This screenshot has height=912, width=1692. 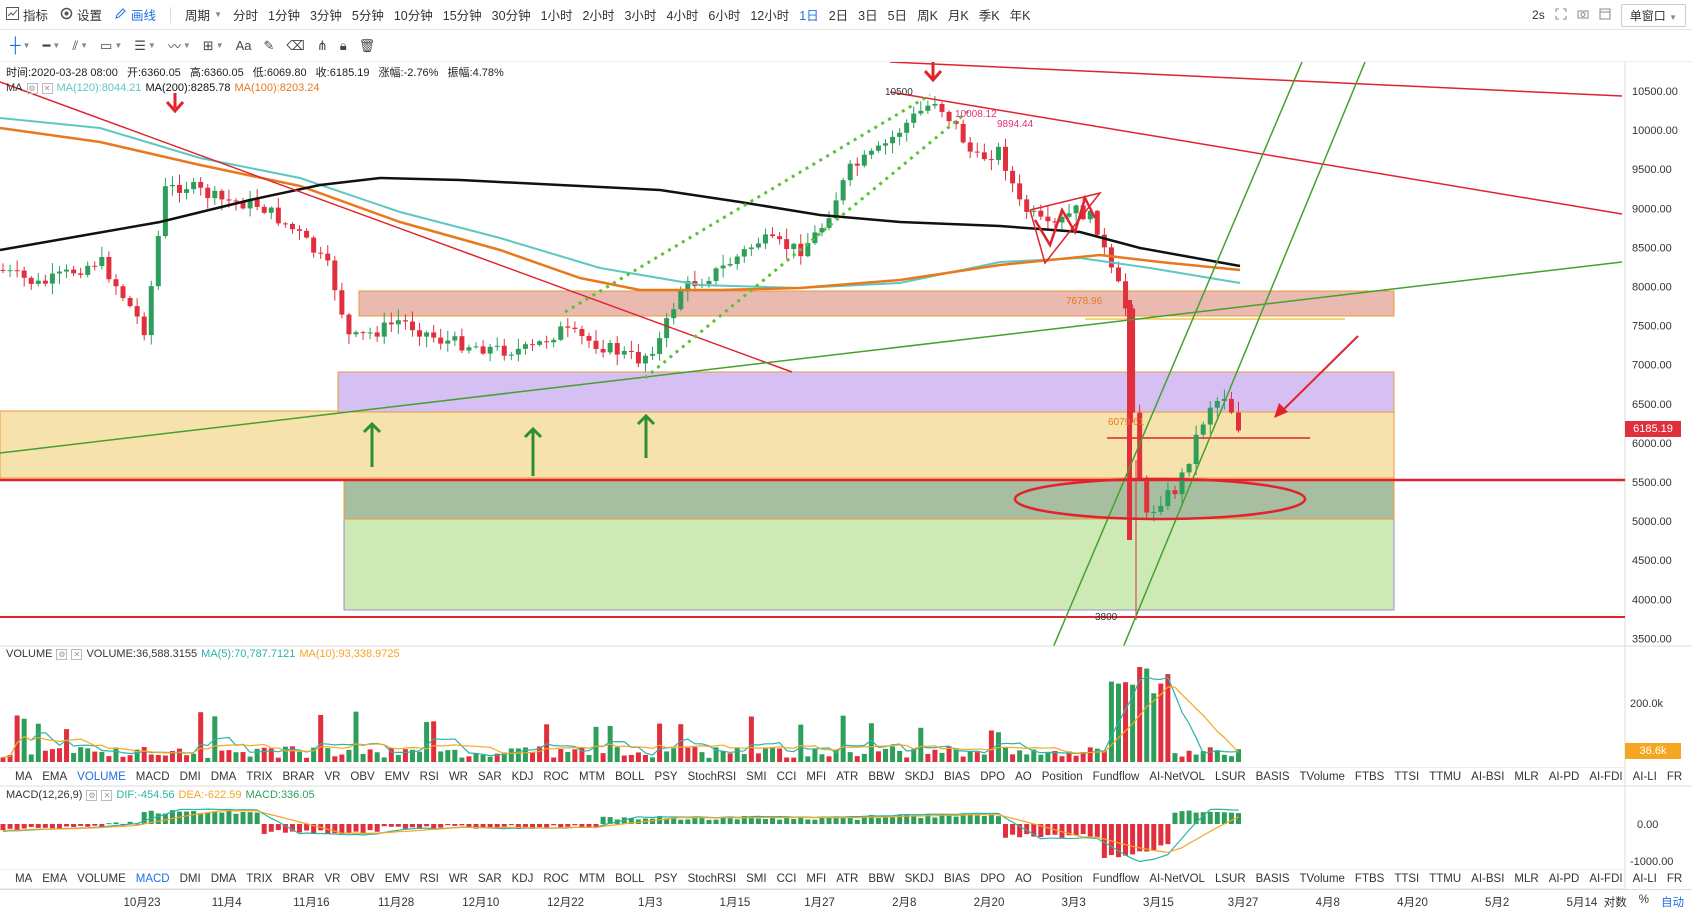 I want to click on period-option: 1分钟, so click(x=284, y=16).